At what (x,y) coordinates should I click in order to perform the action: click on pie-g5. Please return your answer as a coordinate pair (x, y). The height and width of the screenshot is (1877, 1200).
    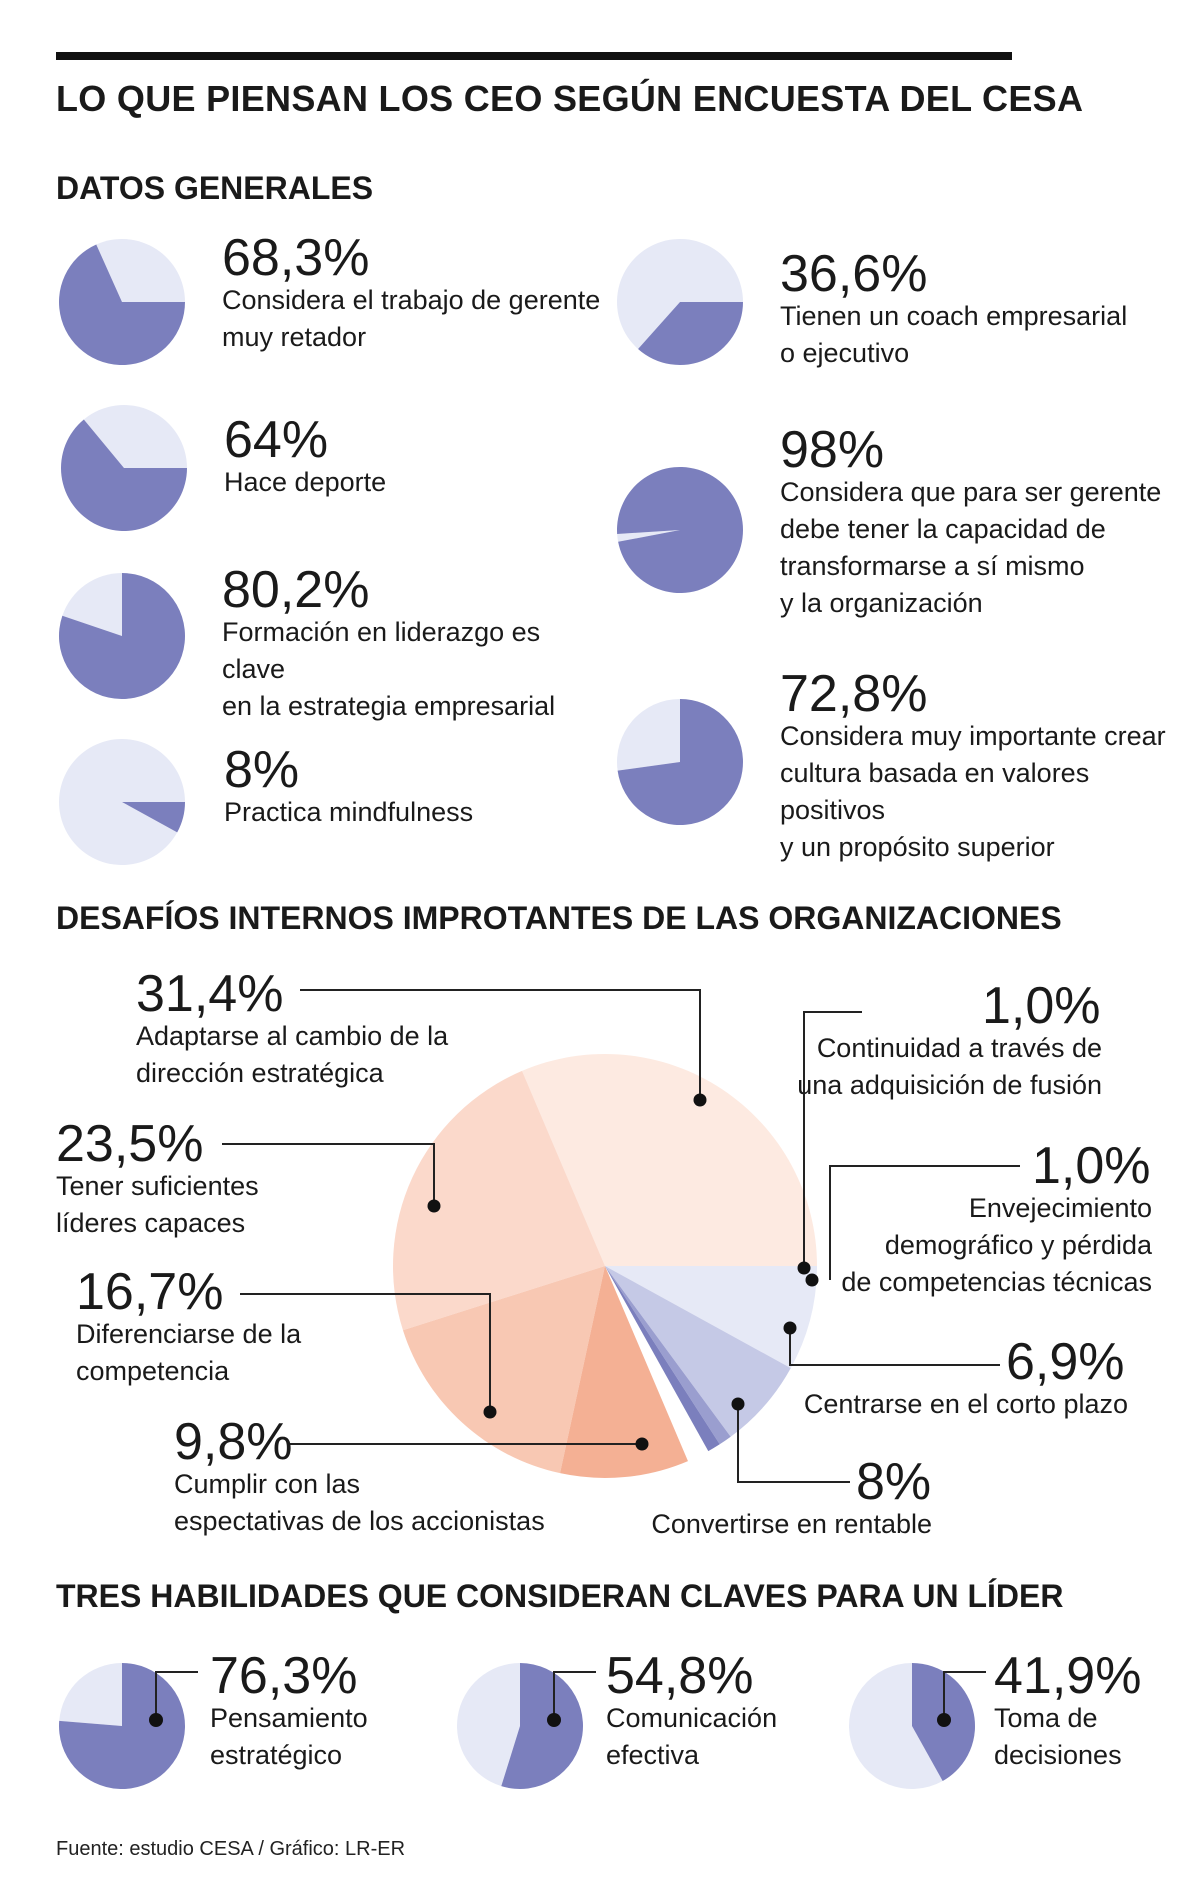
    Looking at the image, I should click on (680, 530).